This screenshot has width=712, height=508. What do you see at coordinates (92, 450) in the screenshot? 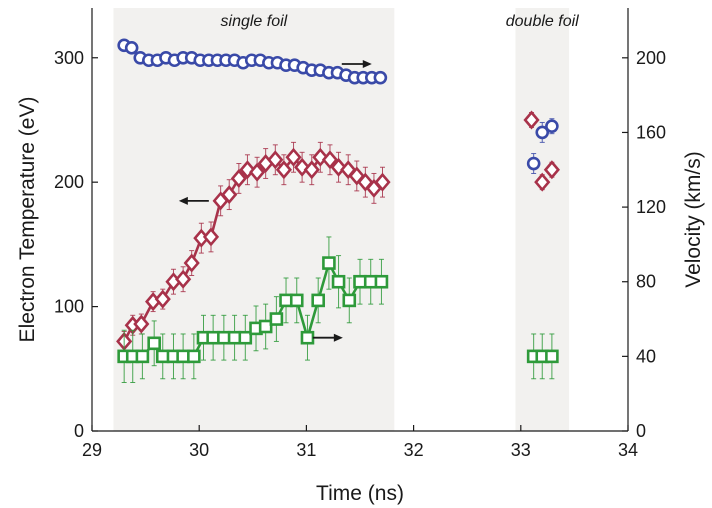
I see `x-tick-label: 29` at bounding box center [92, 450].